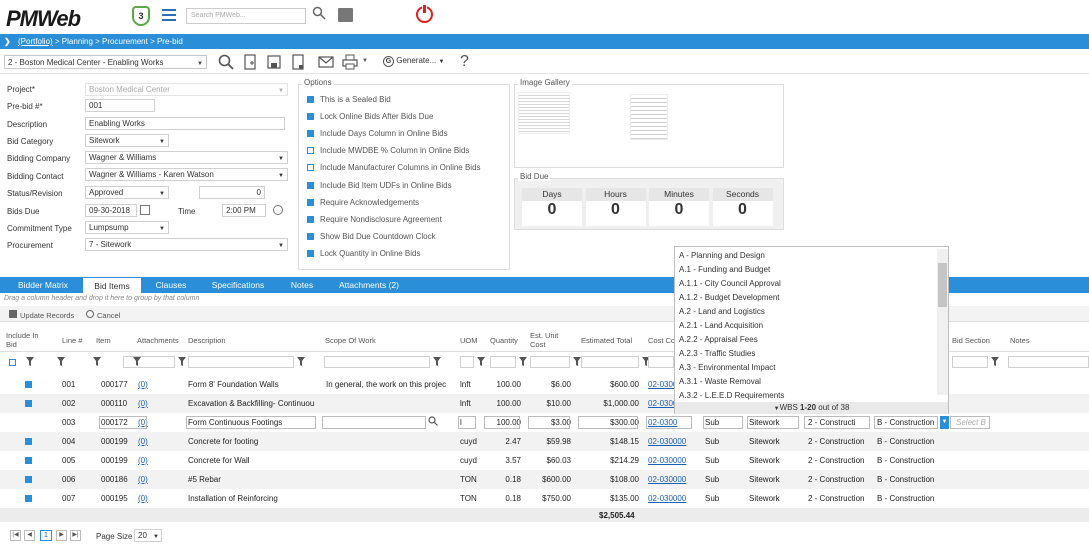  I want to click on wbs-option: A.3.1 - Waste Removal, so click(720, 381).